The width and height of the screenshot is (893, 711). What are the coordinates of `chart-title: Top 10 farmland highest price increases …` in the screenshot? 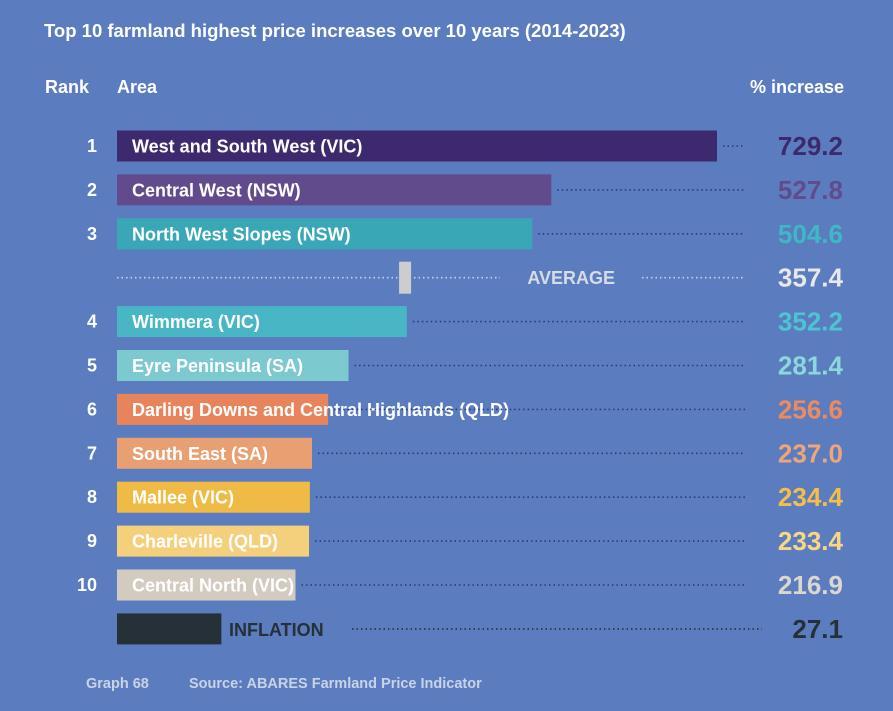 It's located at (335, 30).